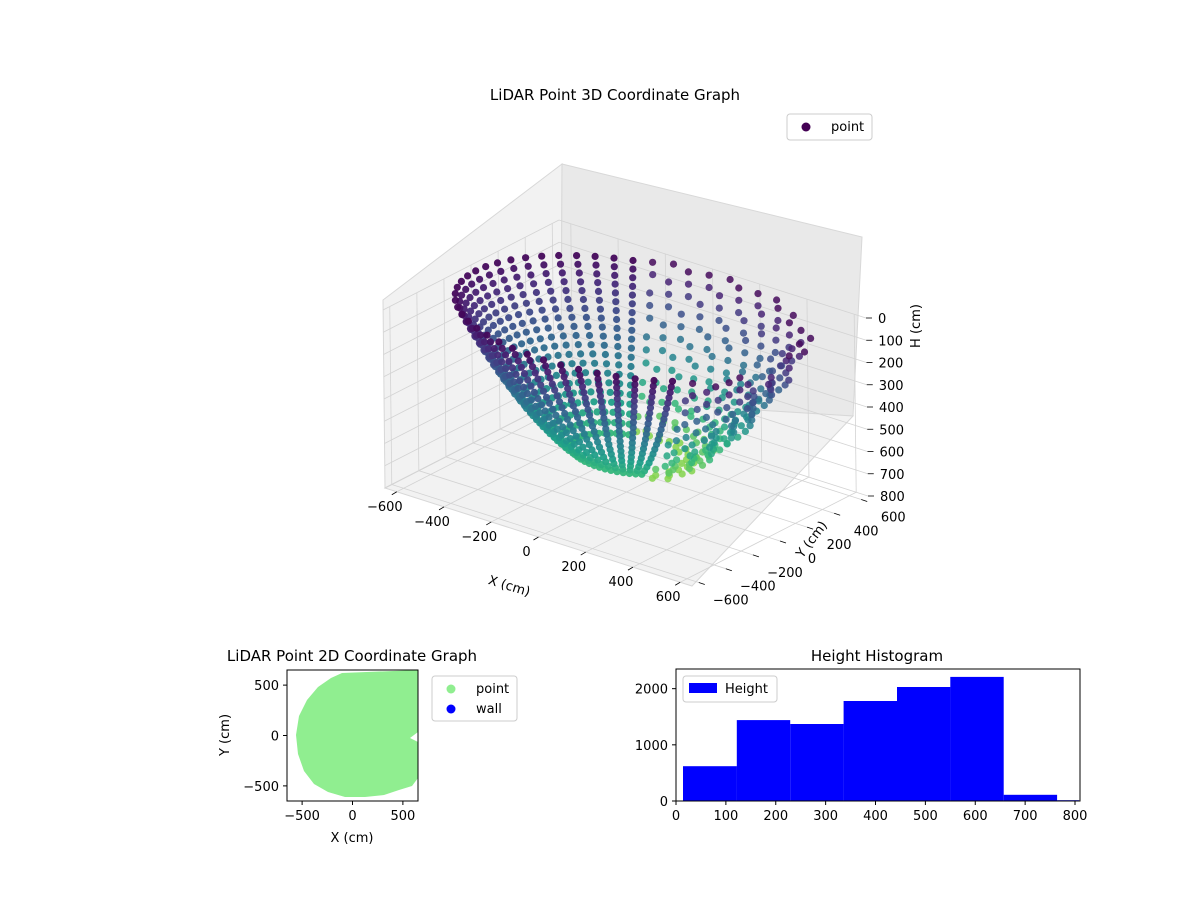 The image size is (1200, 900). What do you see at coordinates (432, 522) in the screenshot?
I see `x-tick-label-3d: −400` at bounding box center [432, 522].